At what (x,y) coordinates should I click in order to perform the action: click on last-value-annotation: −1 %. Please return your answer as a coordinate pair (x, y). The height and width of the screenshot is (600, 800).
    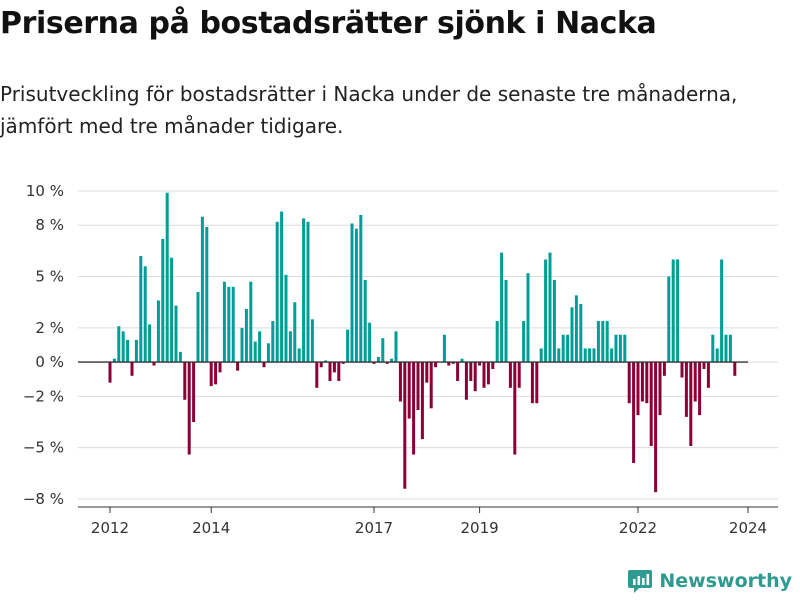
    Looking at the image, I should click on (774, 172).